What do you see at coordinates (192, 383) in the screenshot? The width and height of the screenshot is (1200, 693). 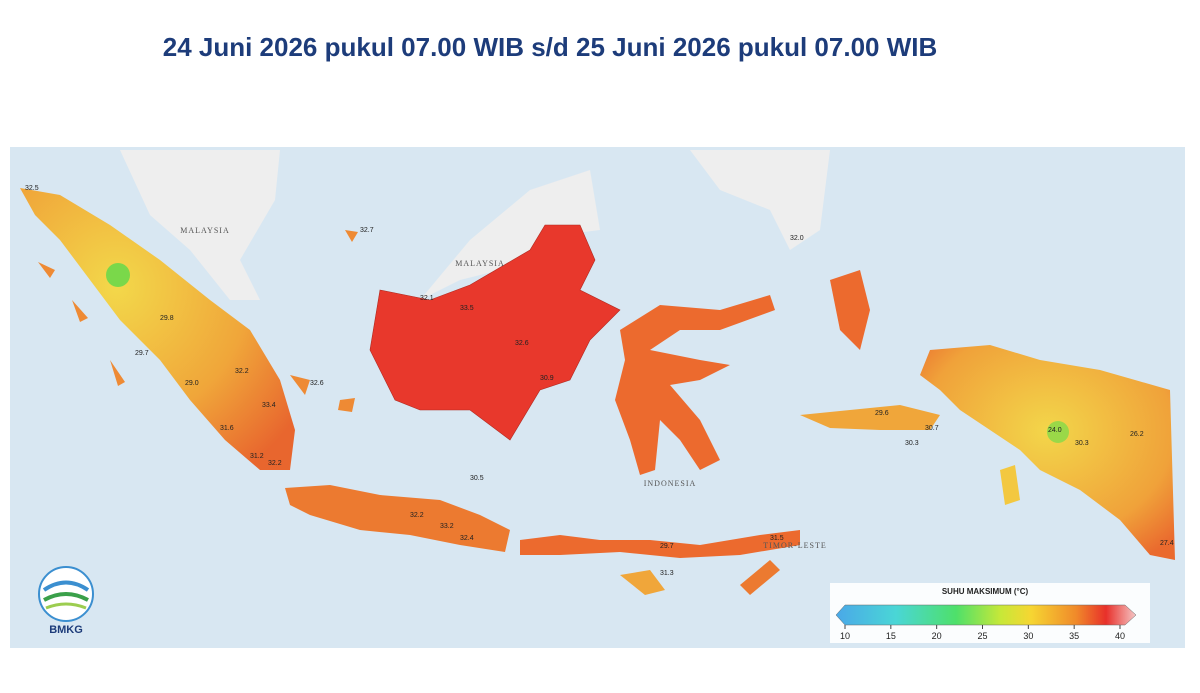 I see `value-label: 29.0` at bounding box center [192, 383].